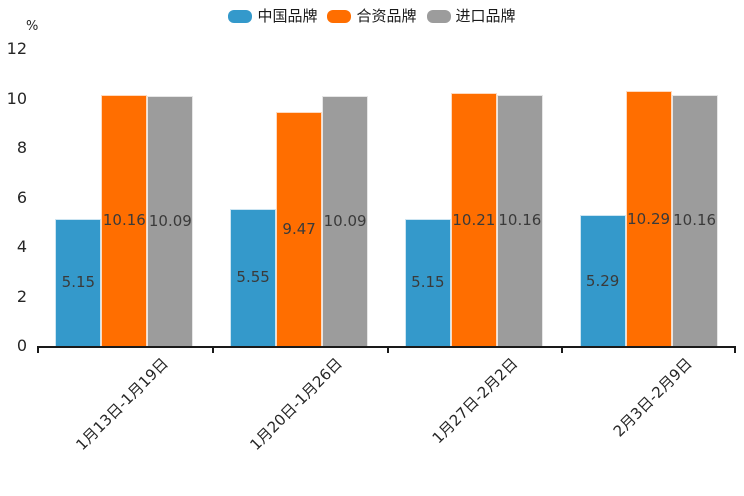 The height and width of the screenshot is (496, 744). Describe the element at coordinates (652, 397) in the screenshot. I see `x-axis-tick-label: 2月3日-2月9日` at that location.